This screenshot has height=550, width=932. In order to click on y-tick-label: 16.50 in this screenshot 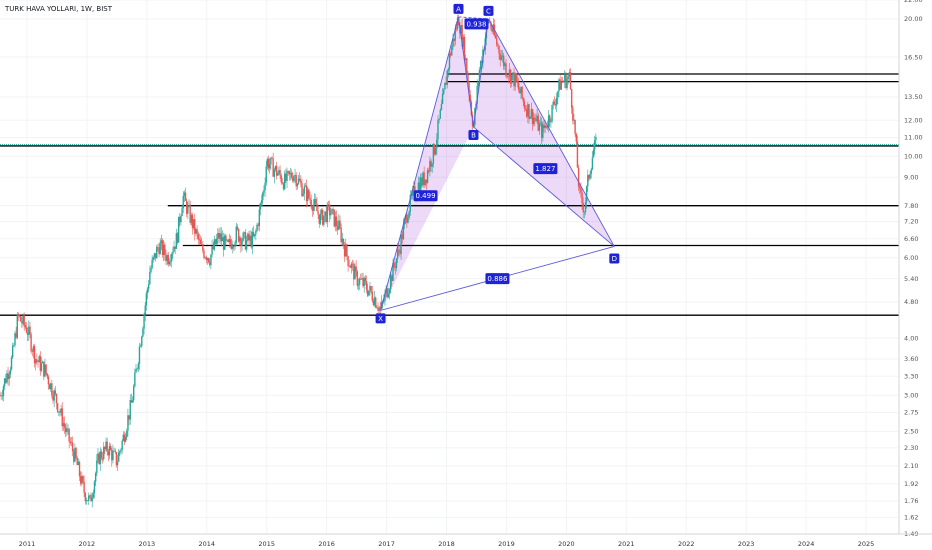, I will do `click(913, 57)`.